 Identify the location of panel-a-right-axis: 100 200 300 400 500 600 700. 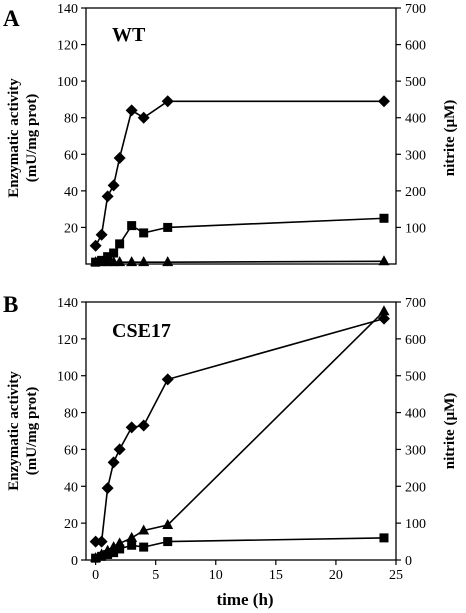
(411, 119).